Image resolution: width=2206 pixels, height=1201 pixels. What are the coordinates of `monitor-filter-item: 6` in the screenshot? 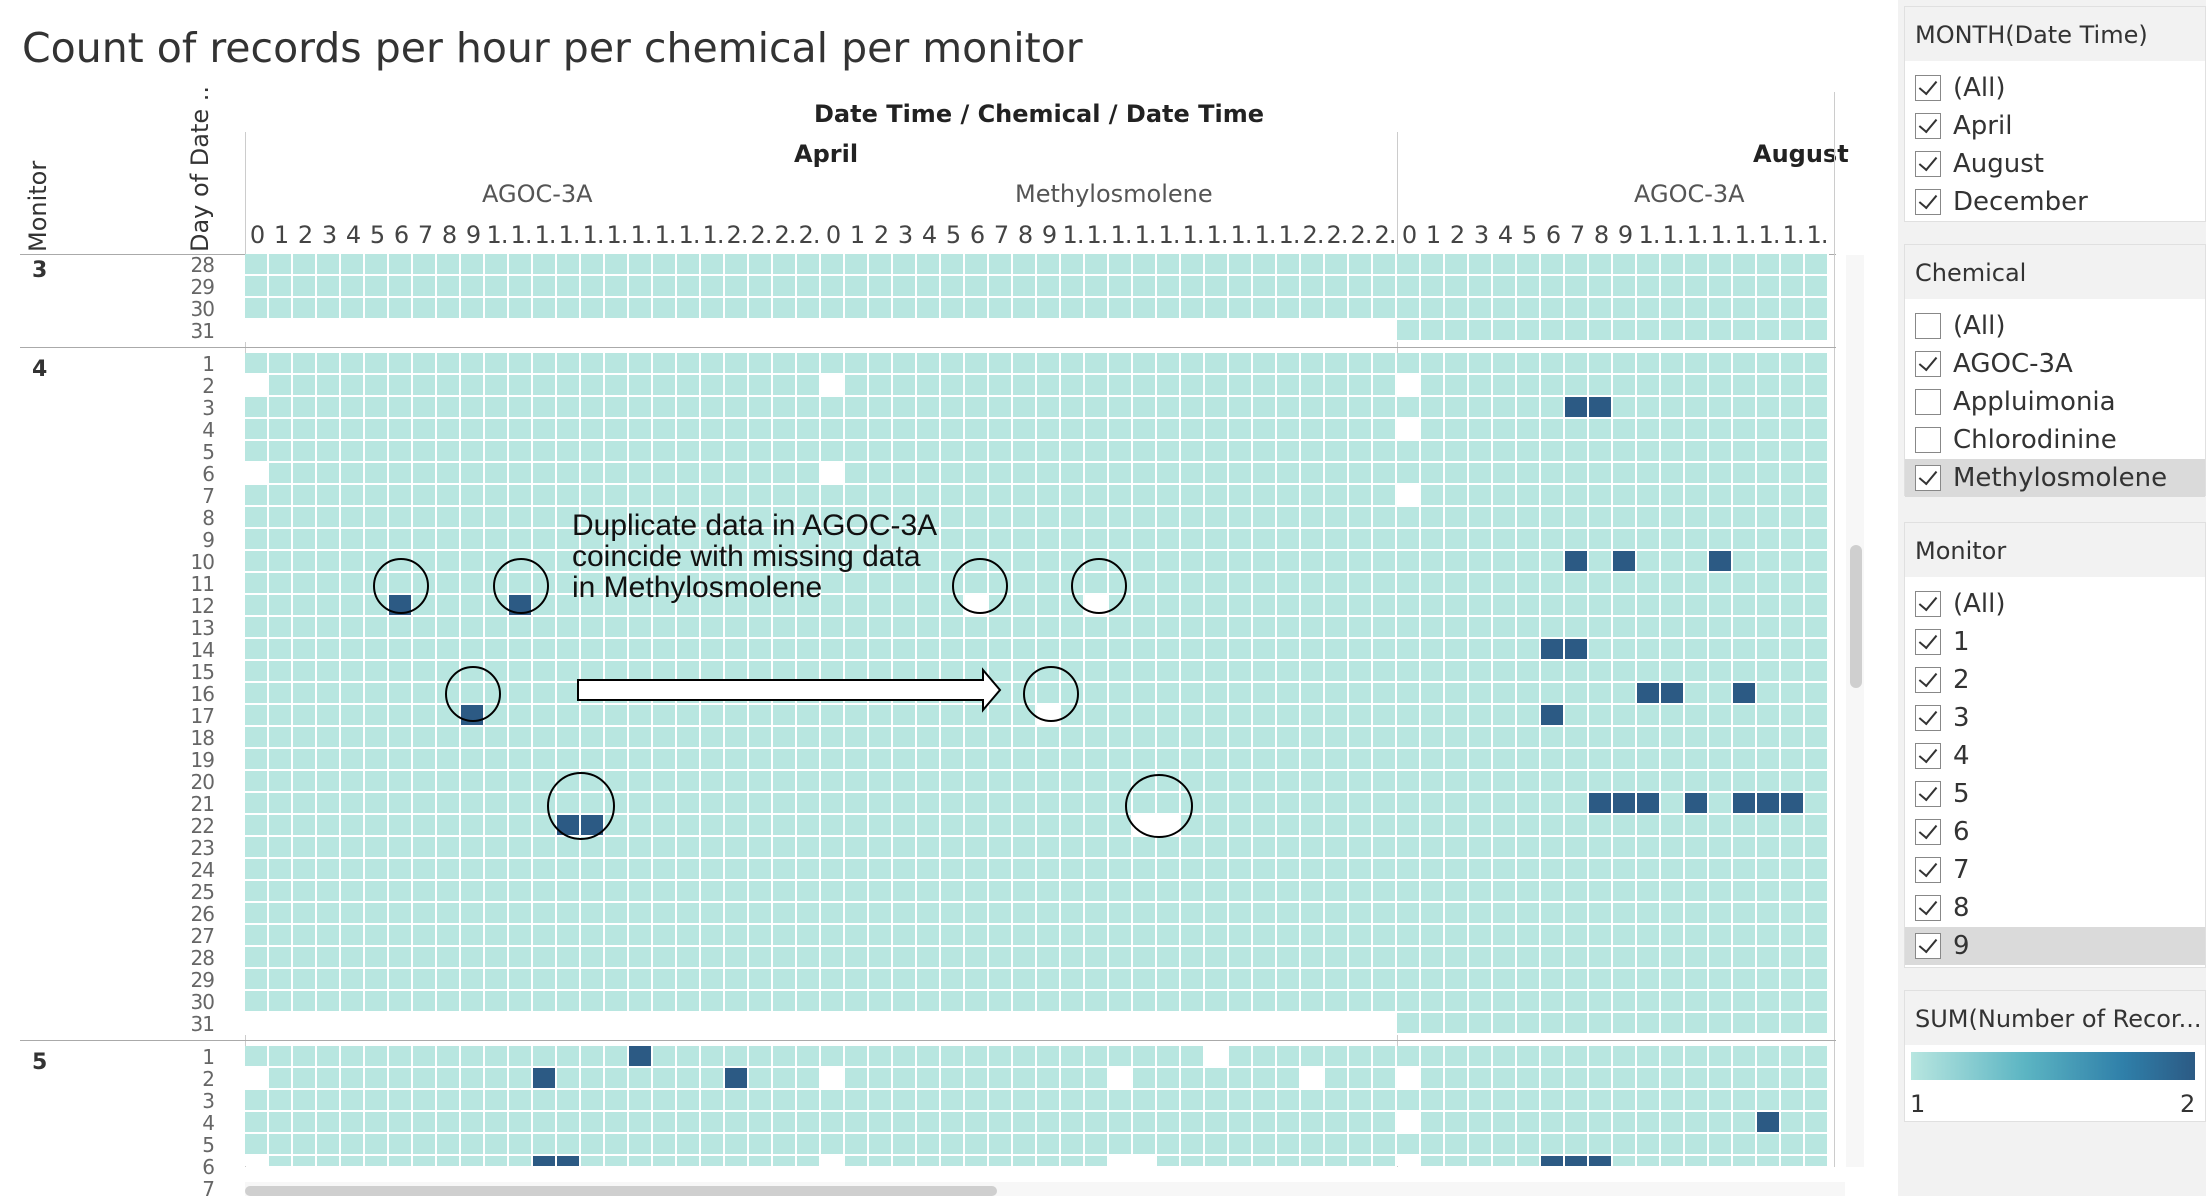 It's located at (2055, 832).